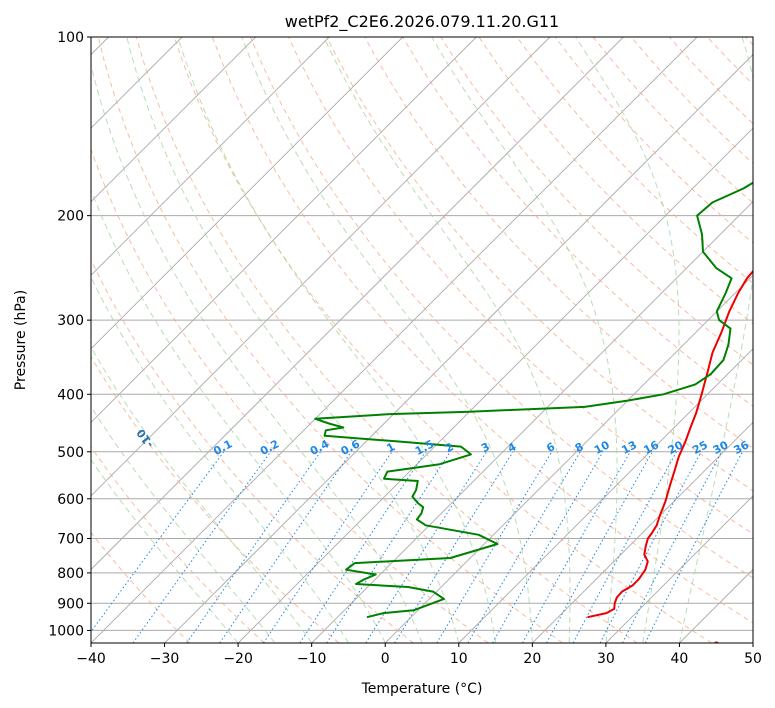  Describe the element at coordinates (419, 655) in the screenshot. I see `x-axis: −40 −30 −20 −10 0 10 20 30 40 50` at that location.